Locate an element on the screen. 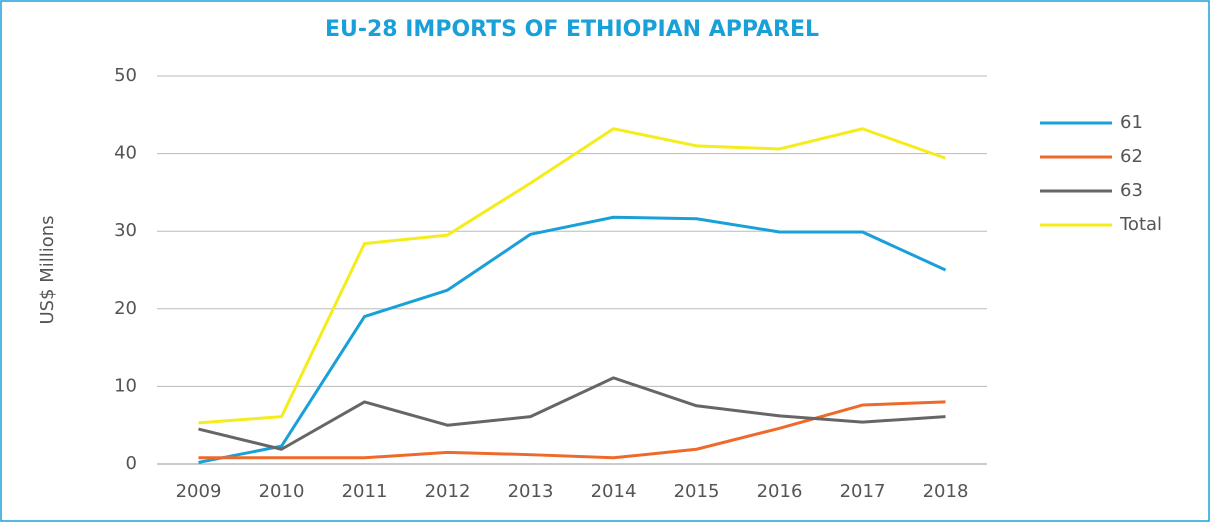  x-tick-label: 2009 is located at coordinates (199, 491).